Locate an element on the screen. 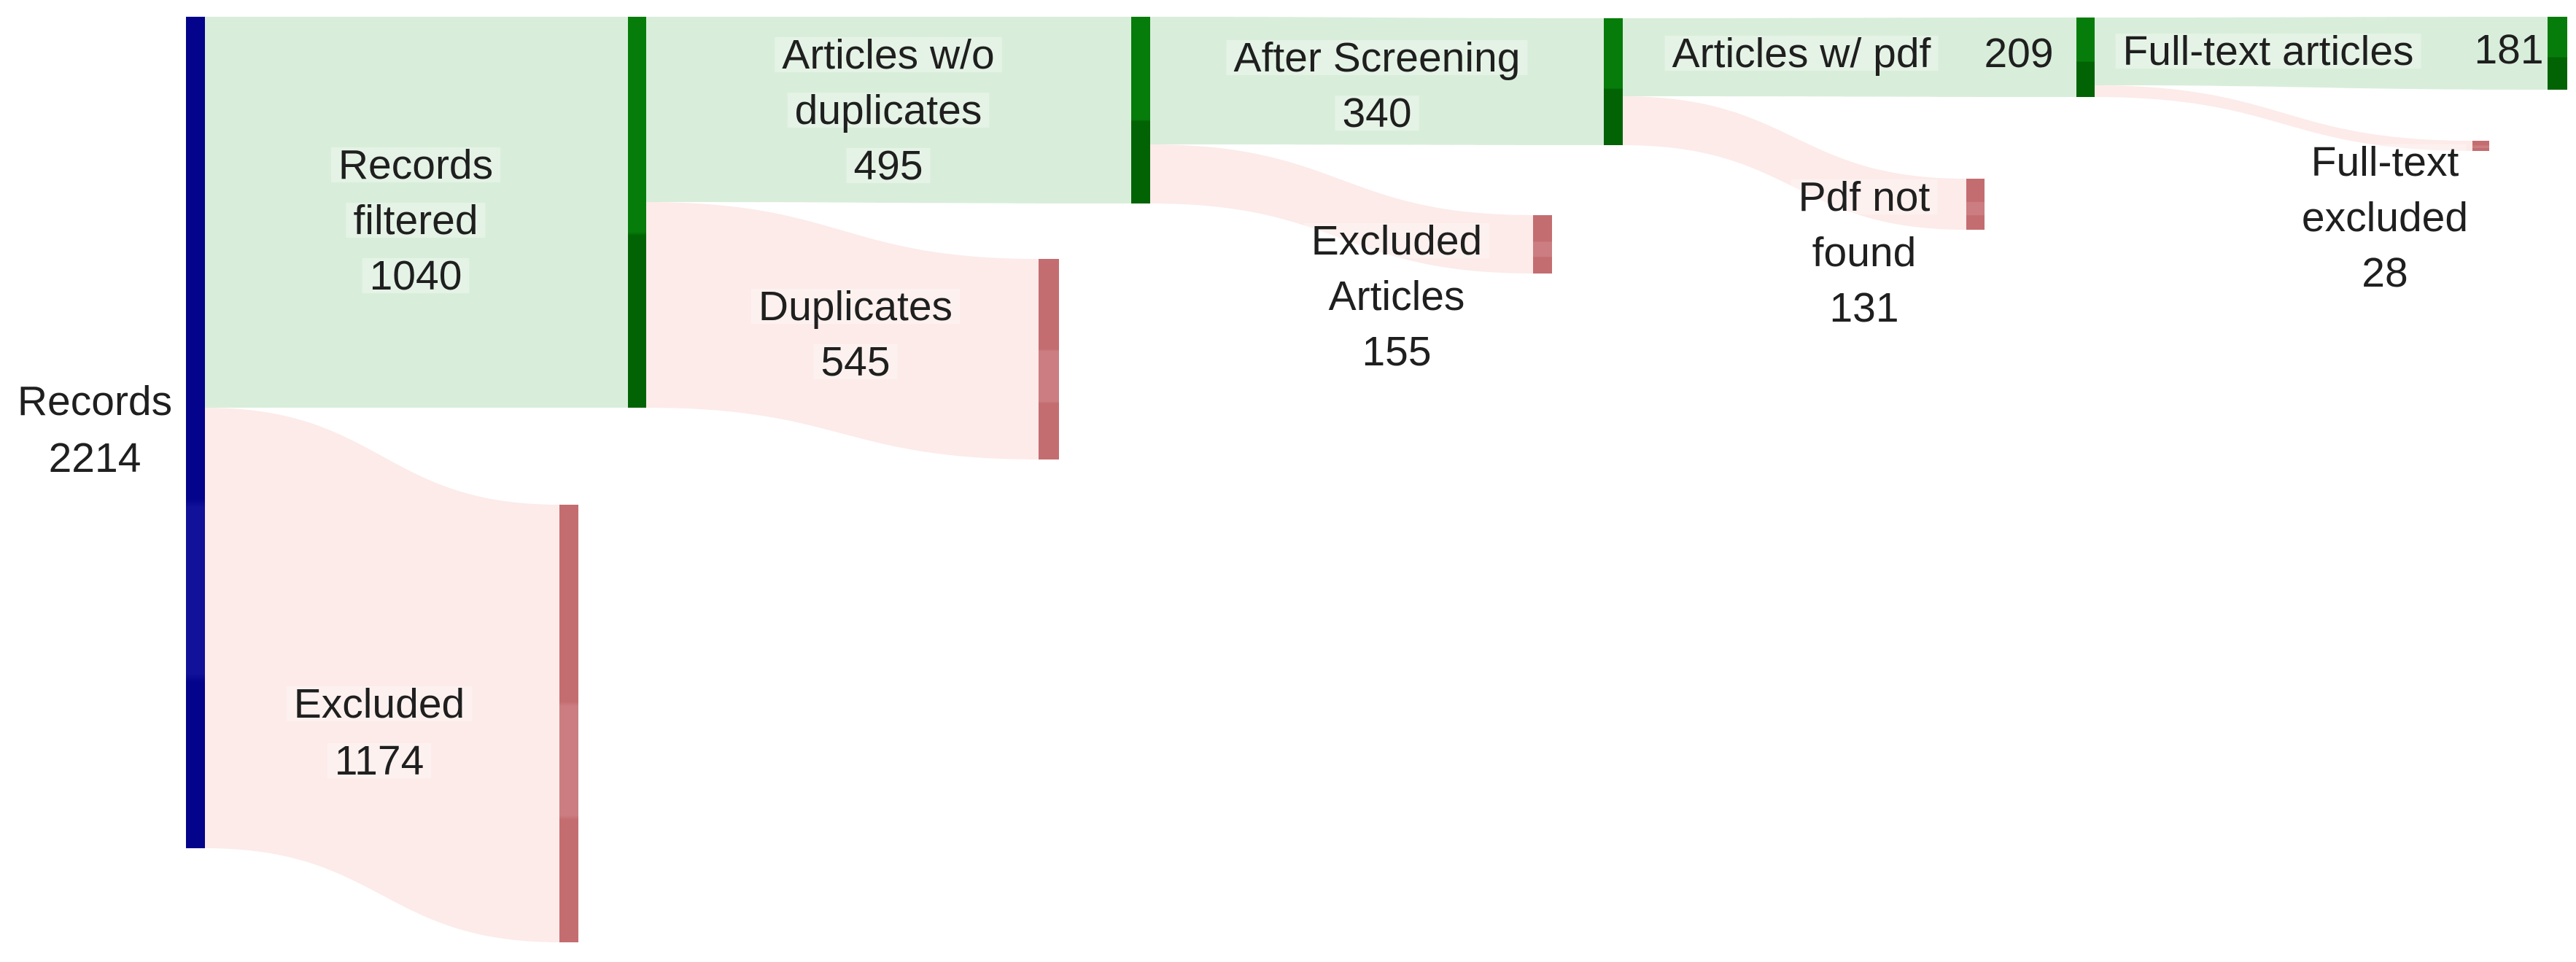 This screenshot has height=962, width=2576. label-node-records-line-1: Records is located at coordinates (95, 401).